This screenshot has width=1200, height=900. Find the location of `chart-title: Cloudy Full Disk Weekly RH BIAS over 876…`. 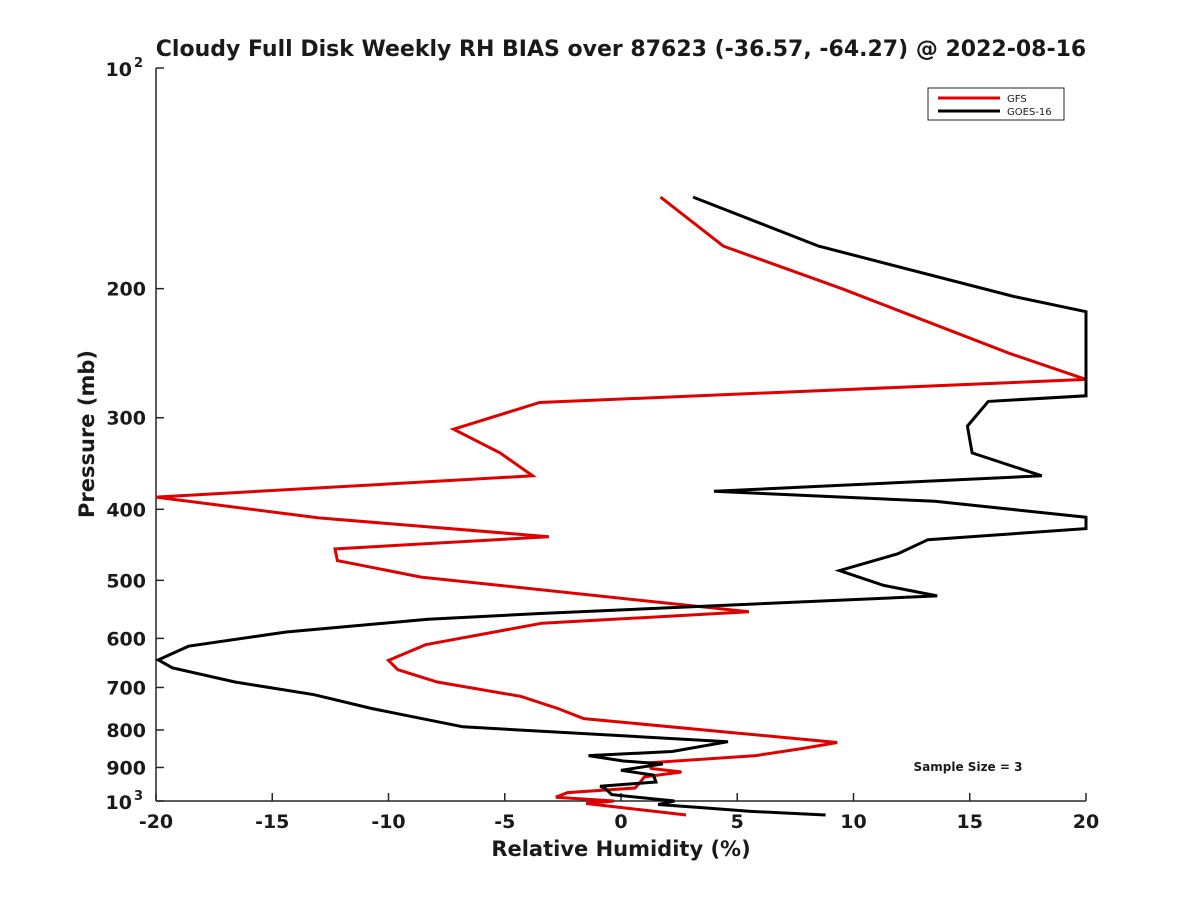

chart-title: Cloudy Full Disk Weekly RH BIAS over 876… is located at coordinates (621, 49).